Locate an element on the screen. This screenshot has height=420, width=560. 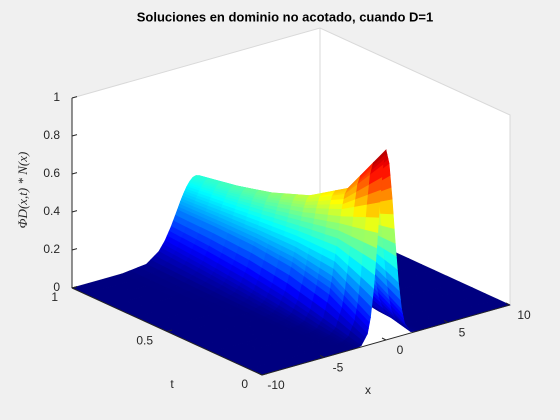
x-tick-label: 5 is located at coordinates (462, 333).